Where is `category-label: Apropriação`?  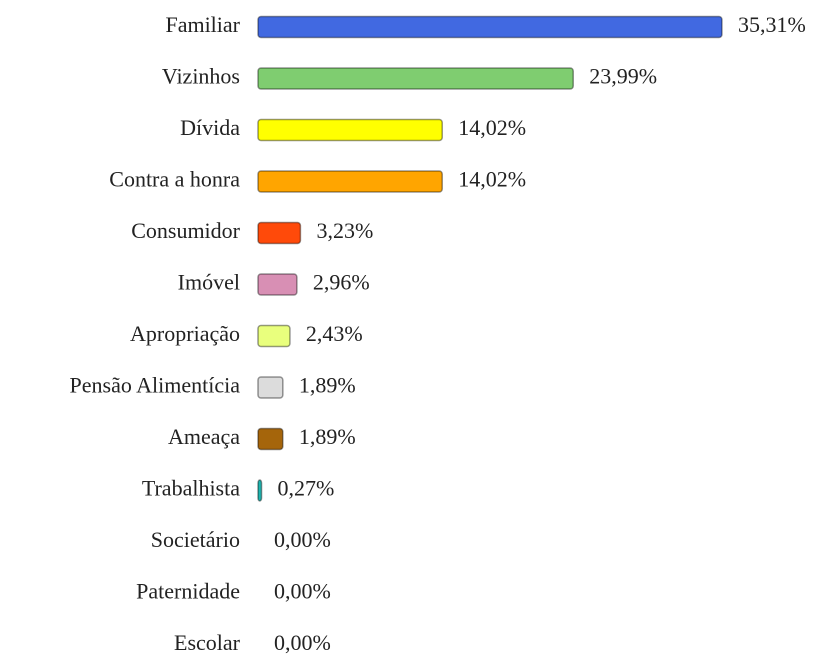
category-label: Apropriação is located at coordinates (185, 333).